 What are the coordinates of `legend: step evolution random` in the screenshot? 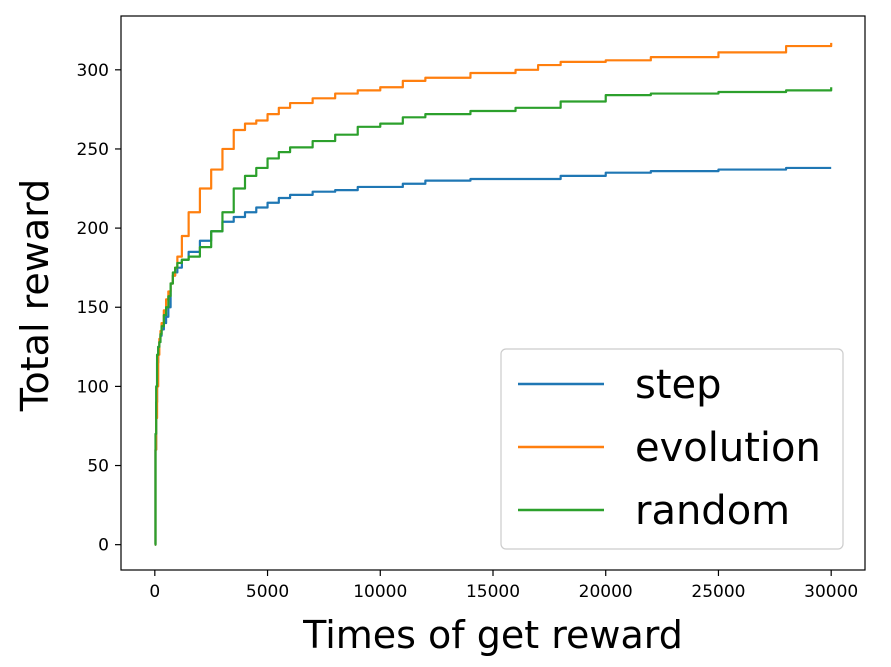 It's located at (672, 449).